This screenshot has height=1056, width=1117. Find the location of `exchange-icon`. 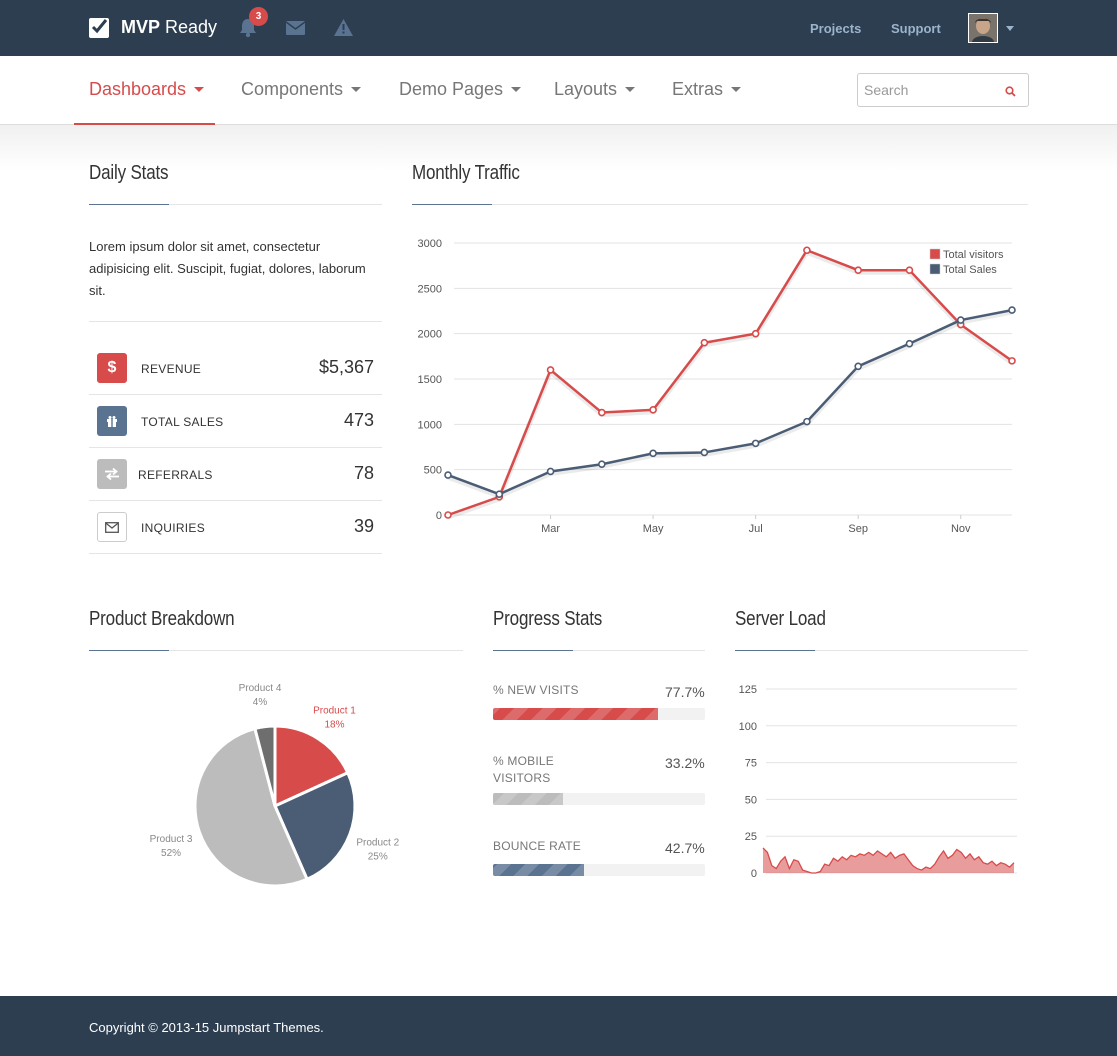

exchange-icon is located at coordinates (112, 474).